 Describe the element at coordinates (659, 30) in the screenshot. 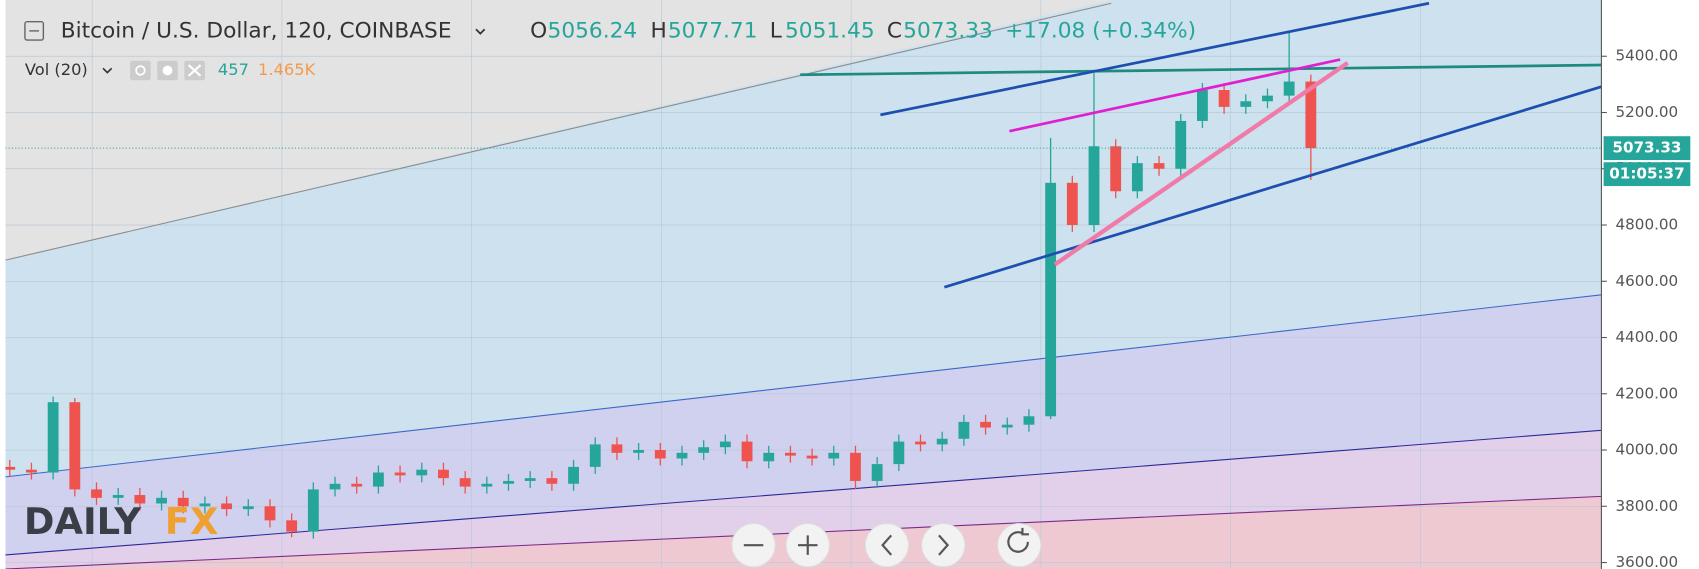

I see `ohlc-label: H` at that location.